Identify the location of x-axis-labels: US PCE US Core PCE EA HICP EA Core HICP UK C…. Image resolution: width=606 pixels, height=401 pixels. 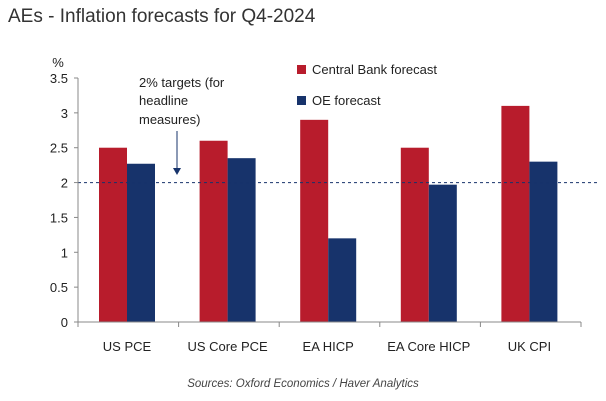
(329, 338).